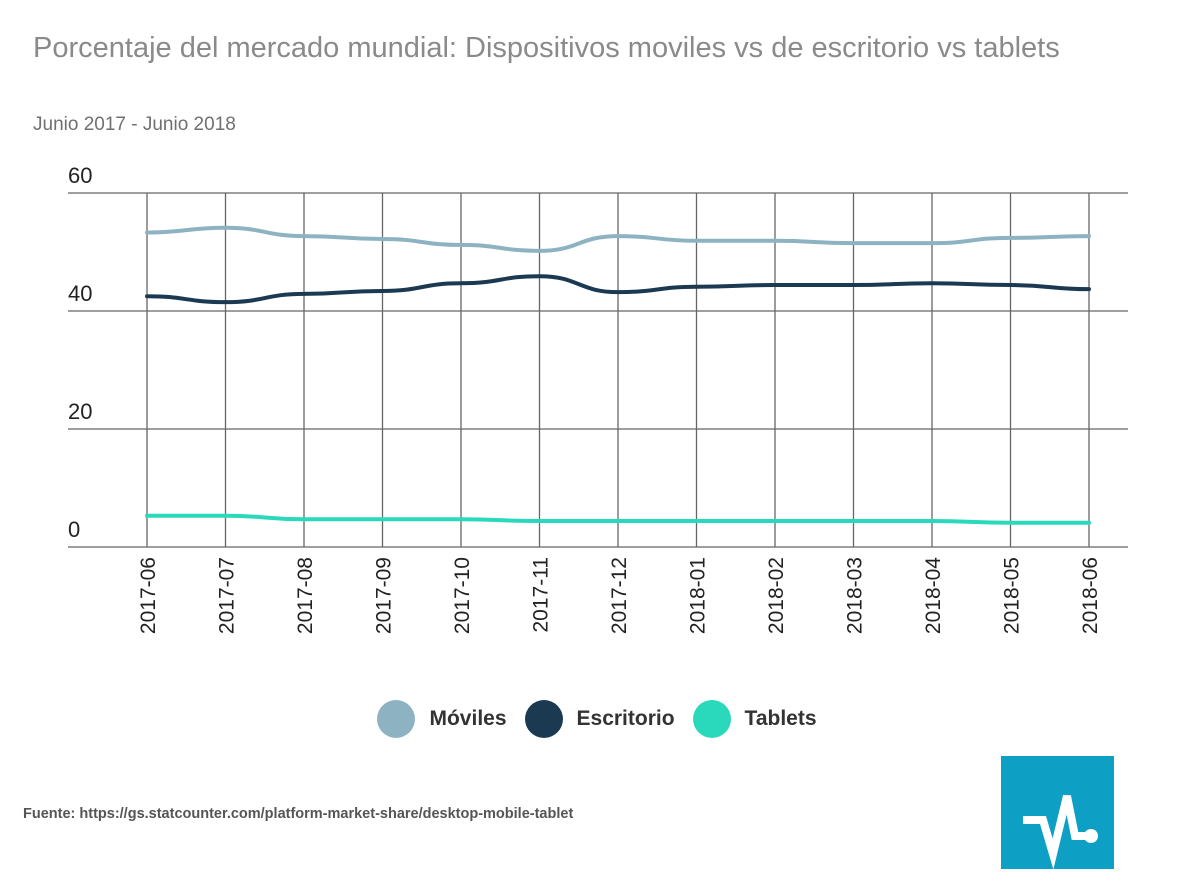 The height and width of the screenshot is (892, 1200). I want to click on legend: Móviles Escritorio Tablets, so click(600, 719).